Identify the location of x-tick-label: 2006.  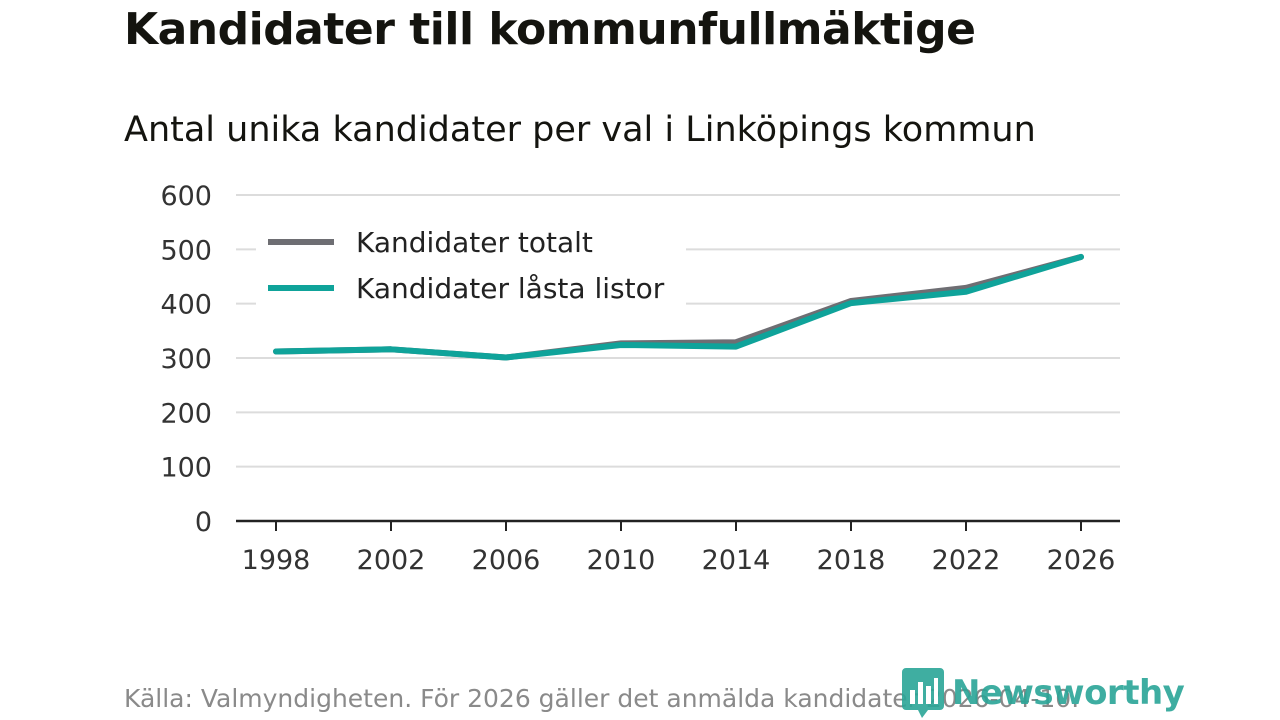
(506, 560).